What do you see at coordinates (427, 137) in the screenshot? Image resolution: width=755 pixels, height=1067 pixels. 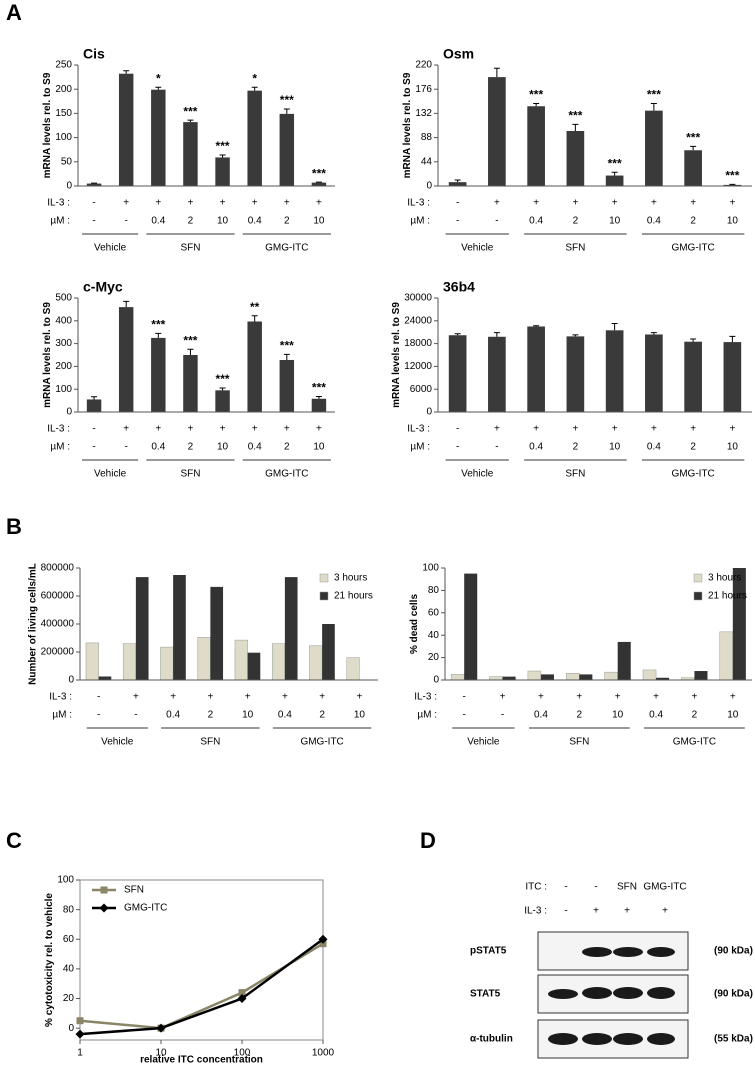 I see `y-tick-label: 88` at bounding box center [427, 137].